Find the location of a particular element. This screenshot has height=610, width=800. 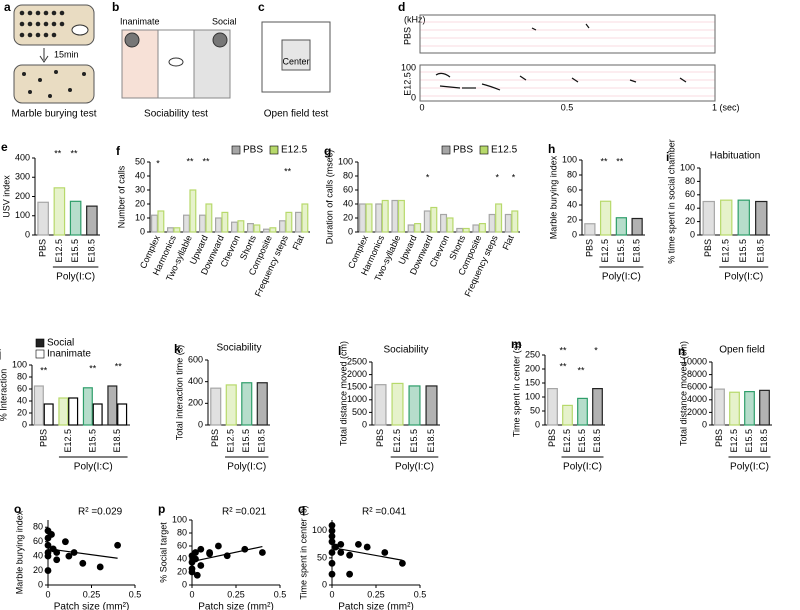

x-tick-label: Flat is located at coordinates (508, 242).